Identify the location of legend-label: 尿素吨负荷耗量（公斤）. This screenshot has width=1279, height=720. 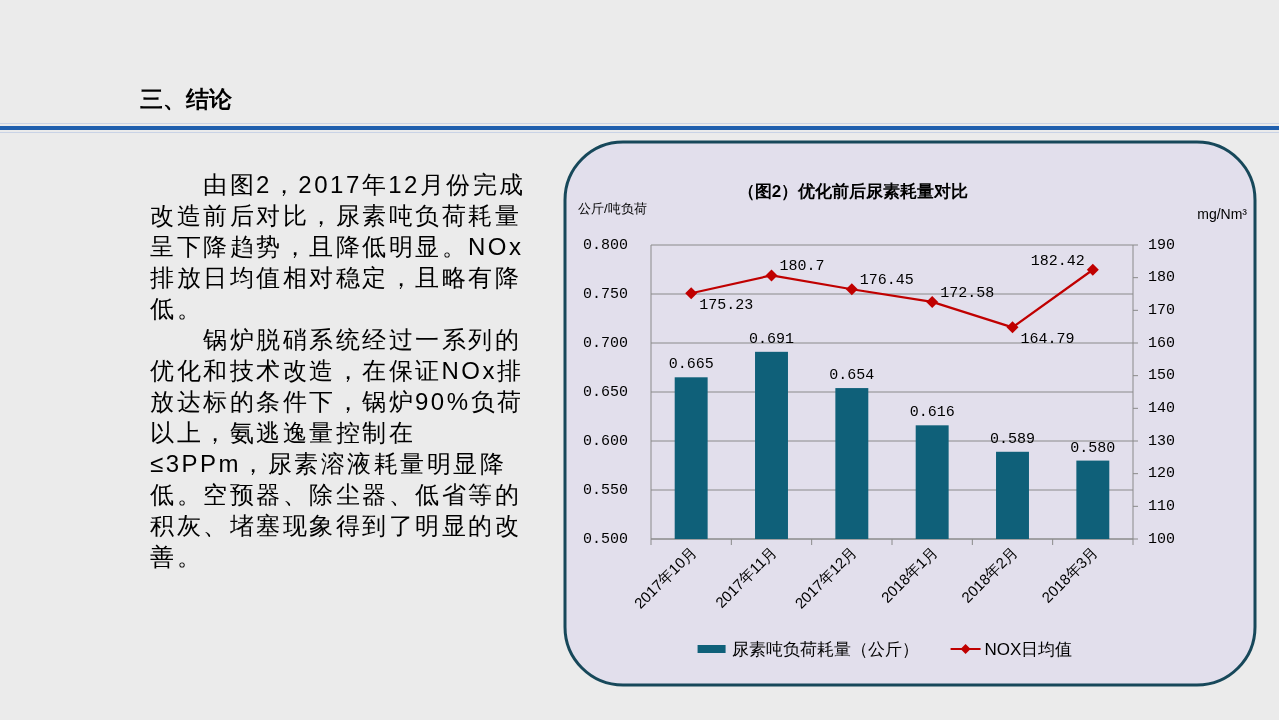
(825, 649).